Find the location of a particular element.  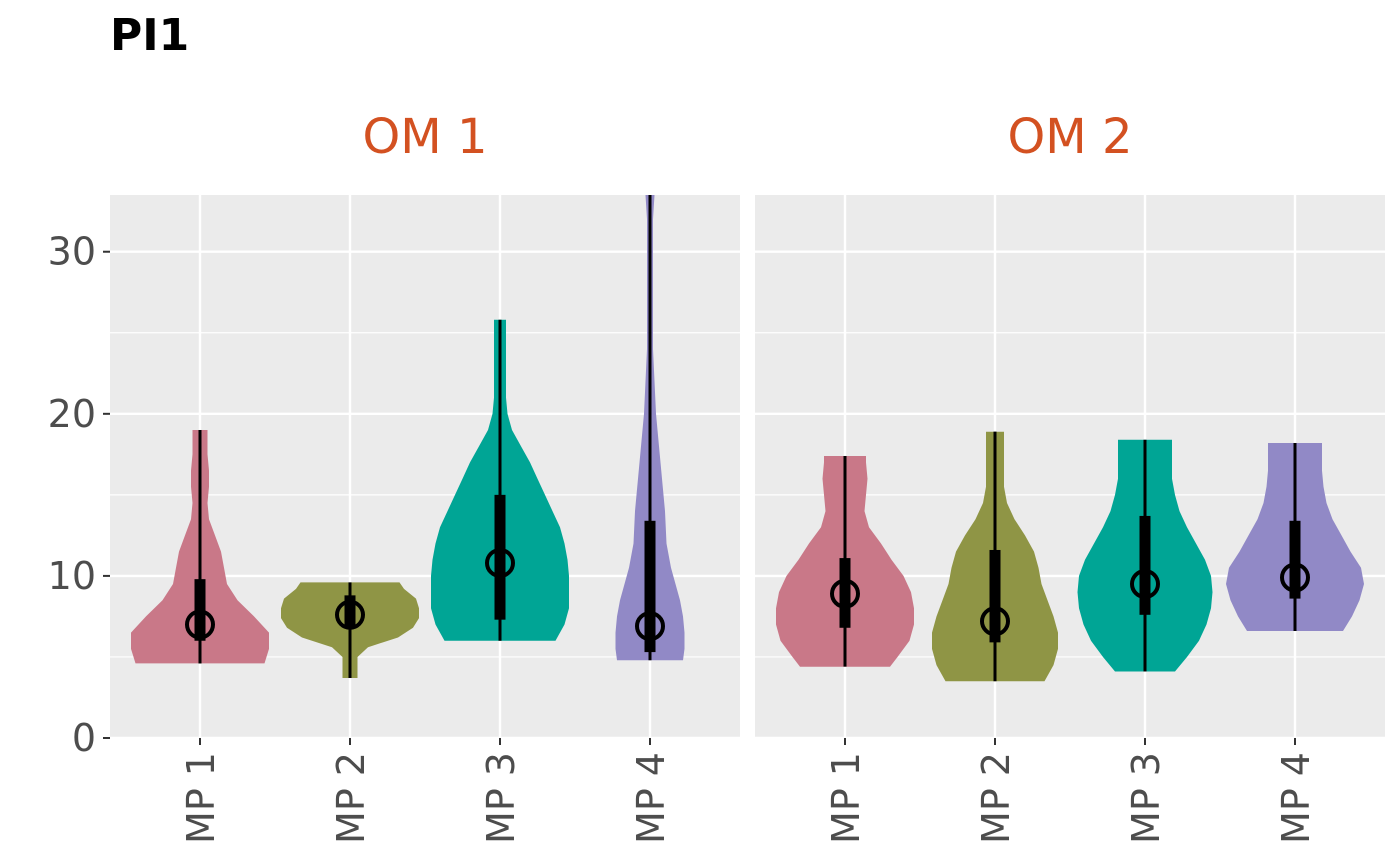

y-axis: 0 10 20 30 is located at coordinates (79, 495).